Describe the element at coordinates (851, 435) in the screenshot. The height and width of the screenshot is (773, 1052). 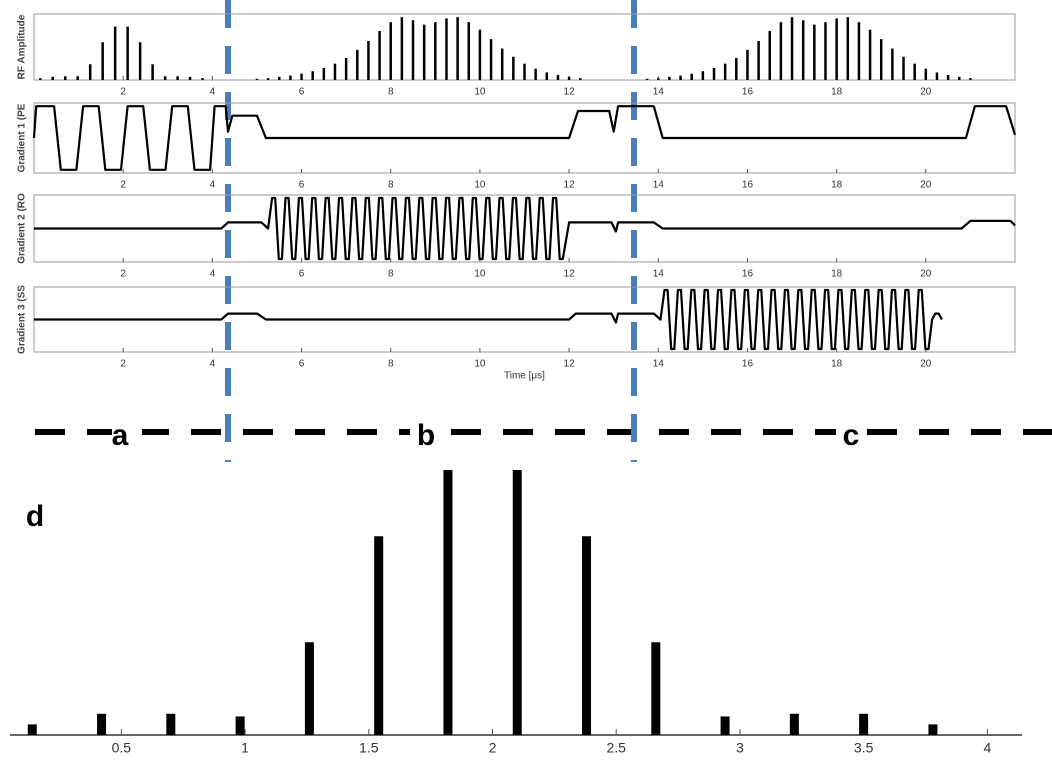
I see `section-label: c` at that location.